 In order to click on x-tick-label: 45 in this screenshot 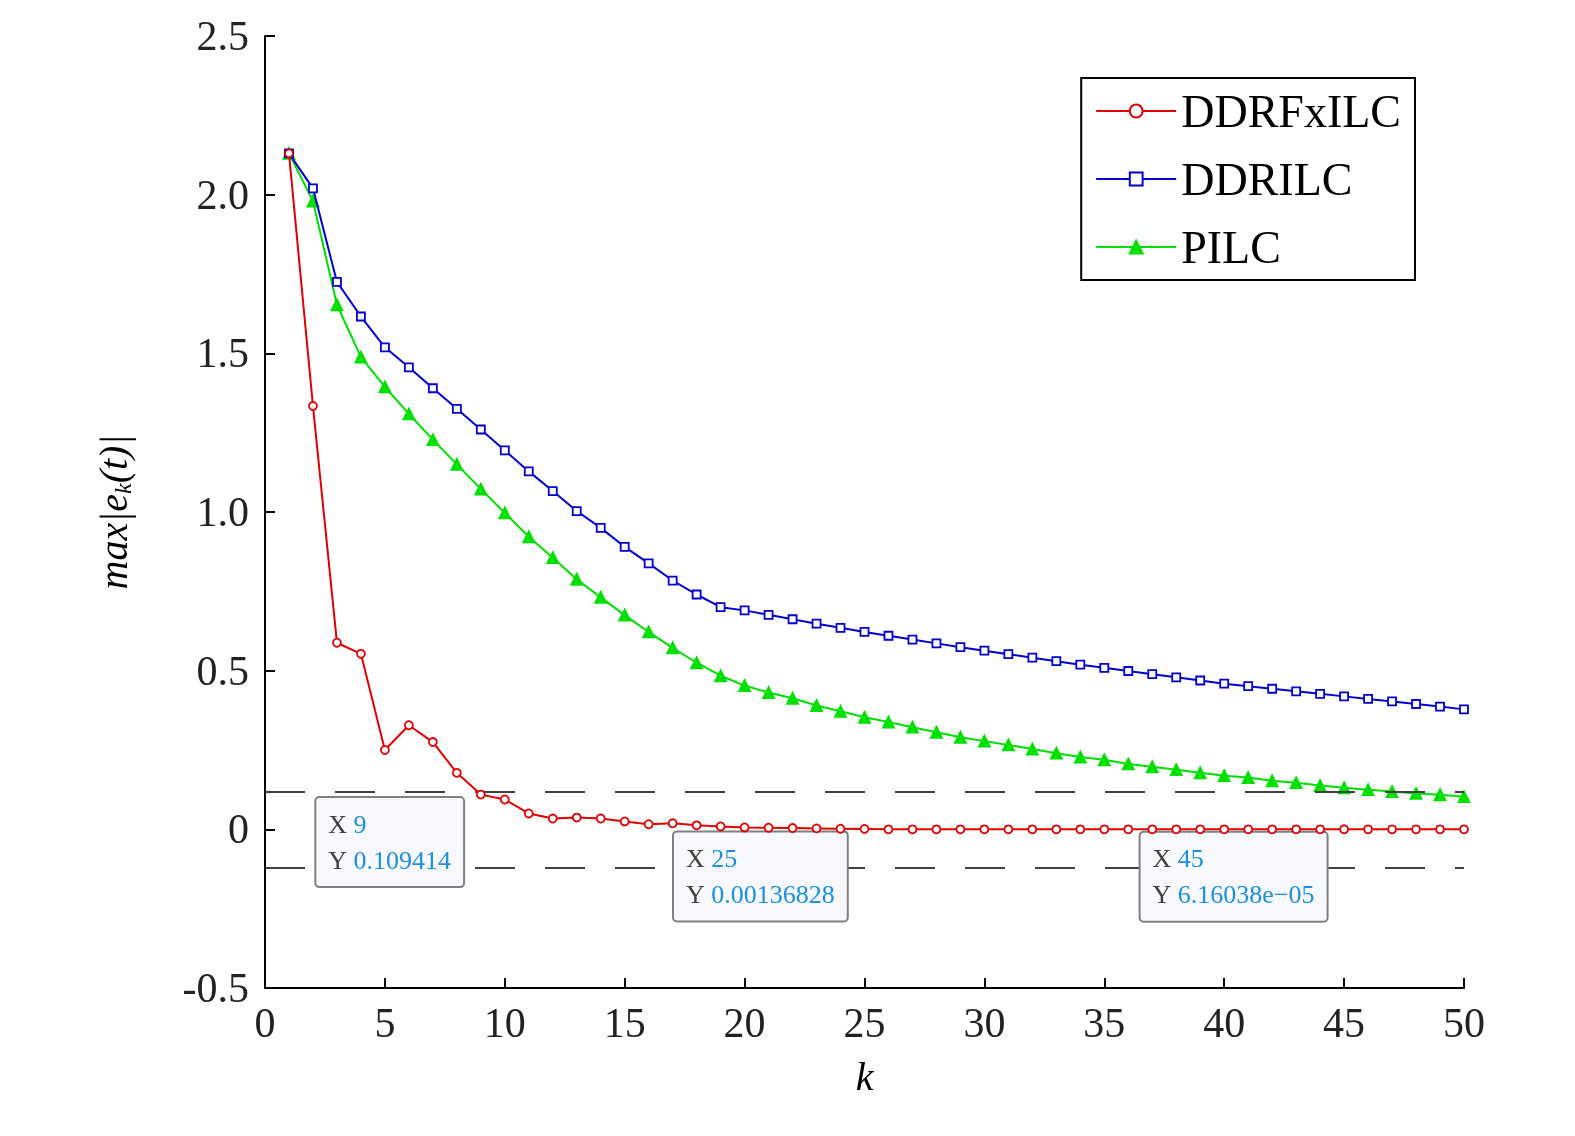, I will do `click(1344, 1023)`.